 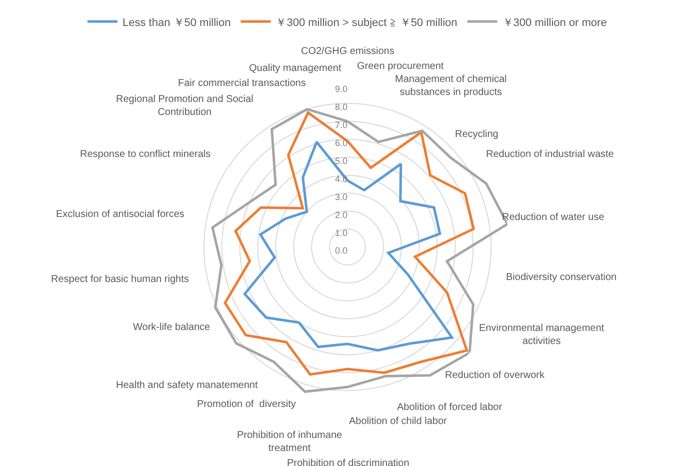 I want to click on y-tick-label: 7.0, so click(x=341, y=125).